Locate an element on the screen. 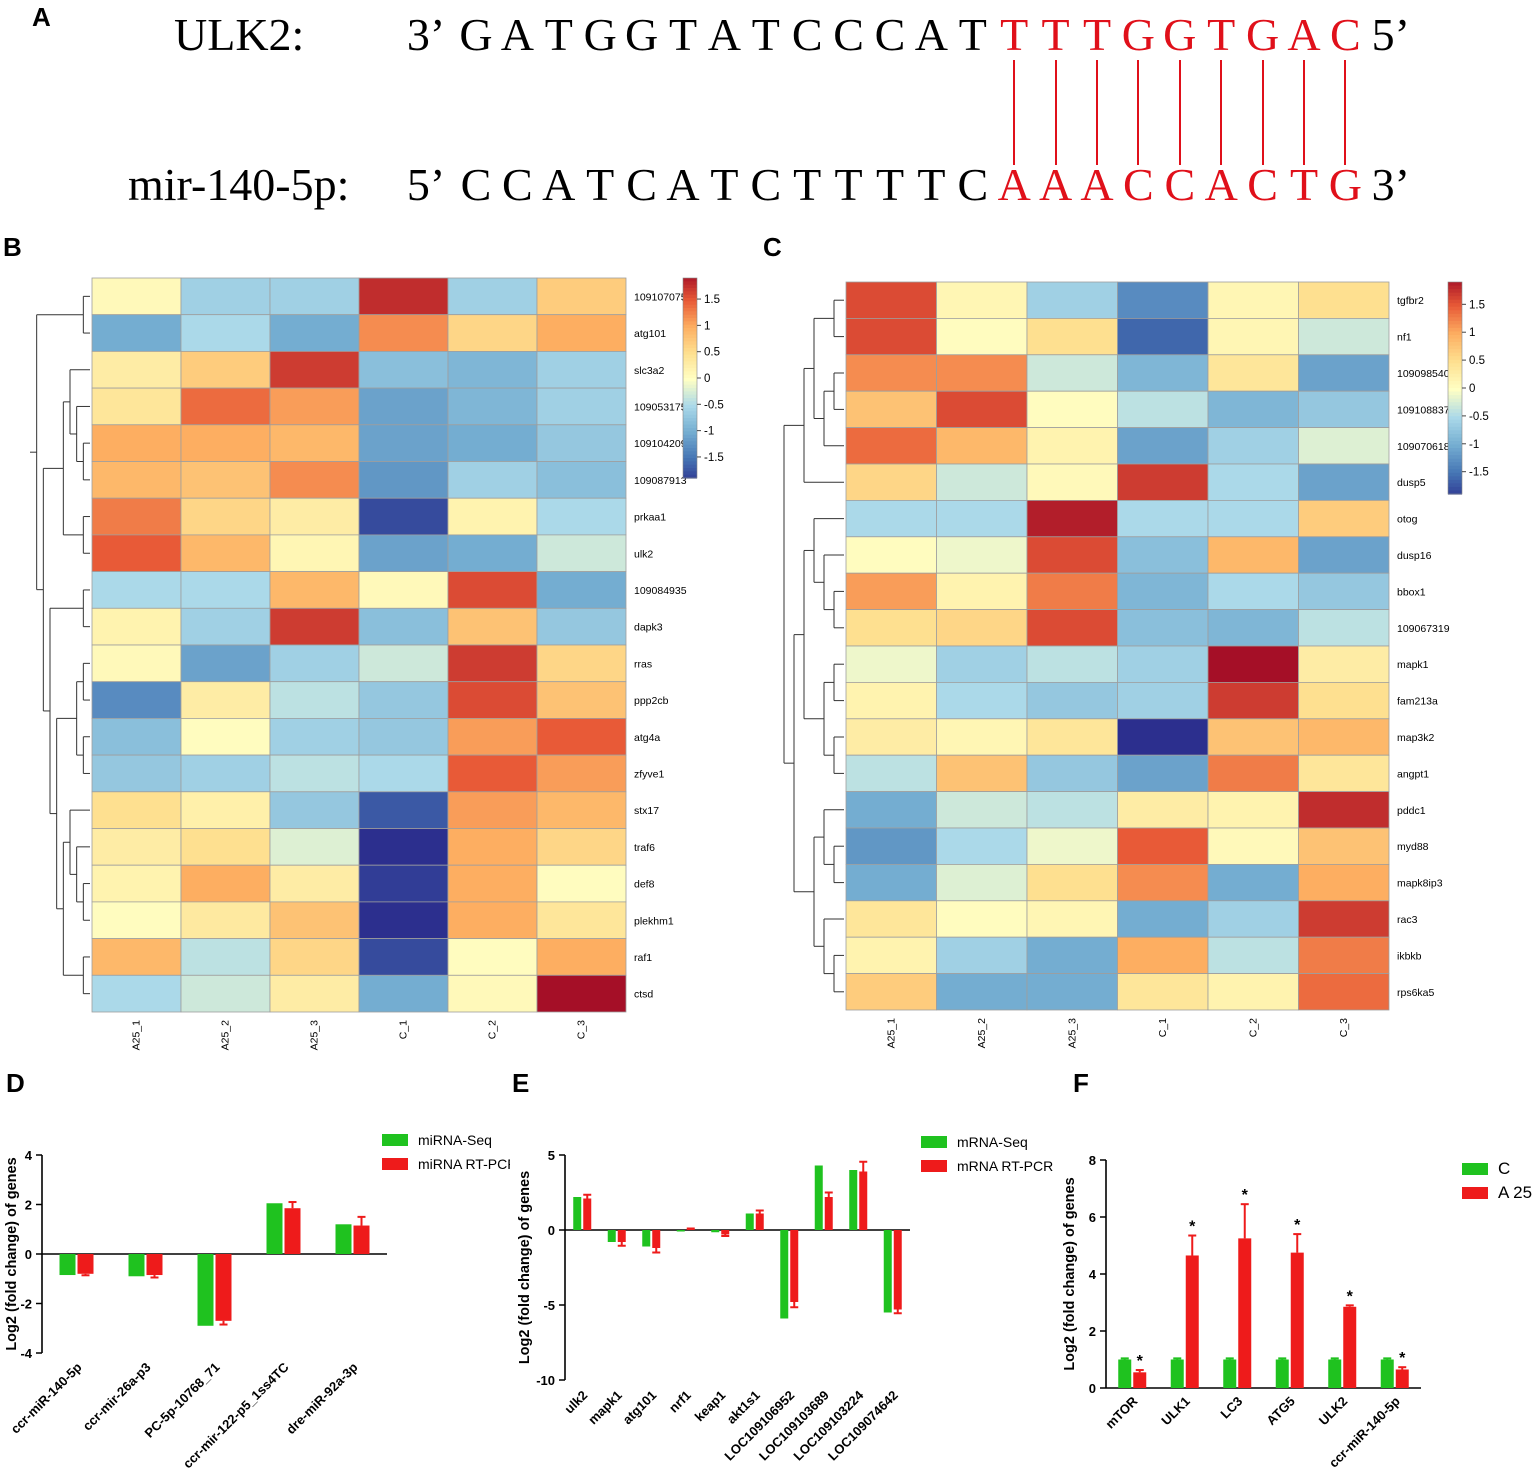 The image size is (1535, 1474). base-pair-line is located at coordinates (1304, 112).